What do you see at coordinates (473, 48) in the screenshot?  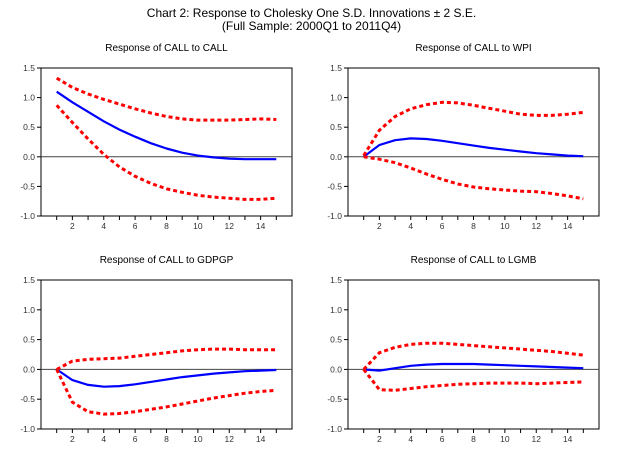 I see `panel-title: Response of CALL to WPI` at bounding box center [473, 48].